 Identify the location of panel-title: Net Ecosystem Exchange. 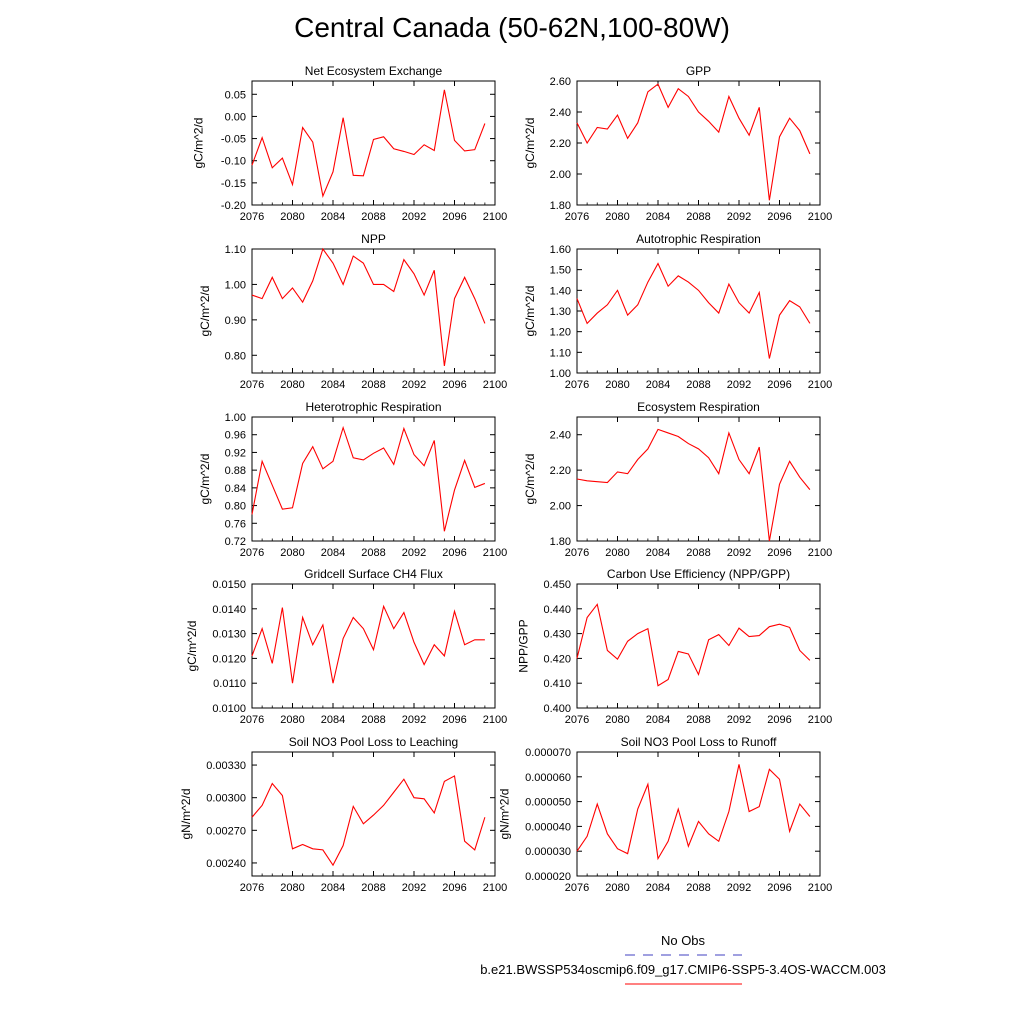
(374, 71).